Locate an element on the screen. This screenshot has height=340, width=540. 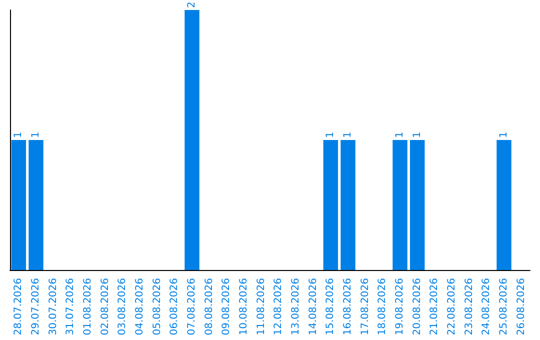
x-tick-label: 18.08.2026 is located at coordinates (382, 307).